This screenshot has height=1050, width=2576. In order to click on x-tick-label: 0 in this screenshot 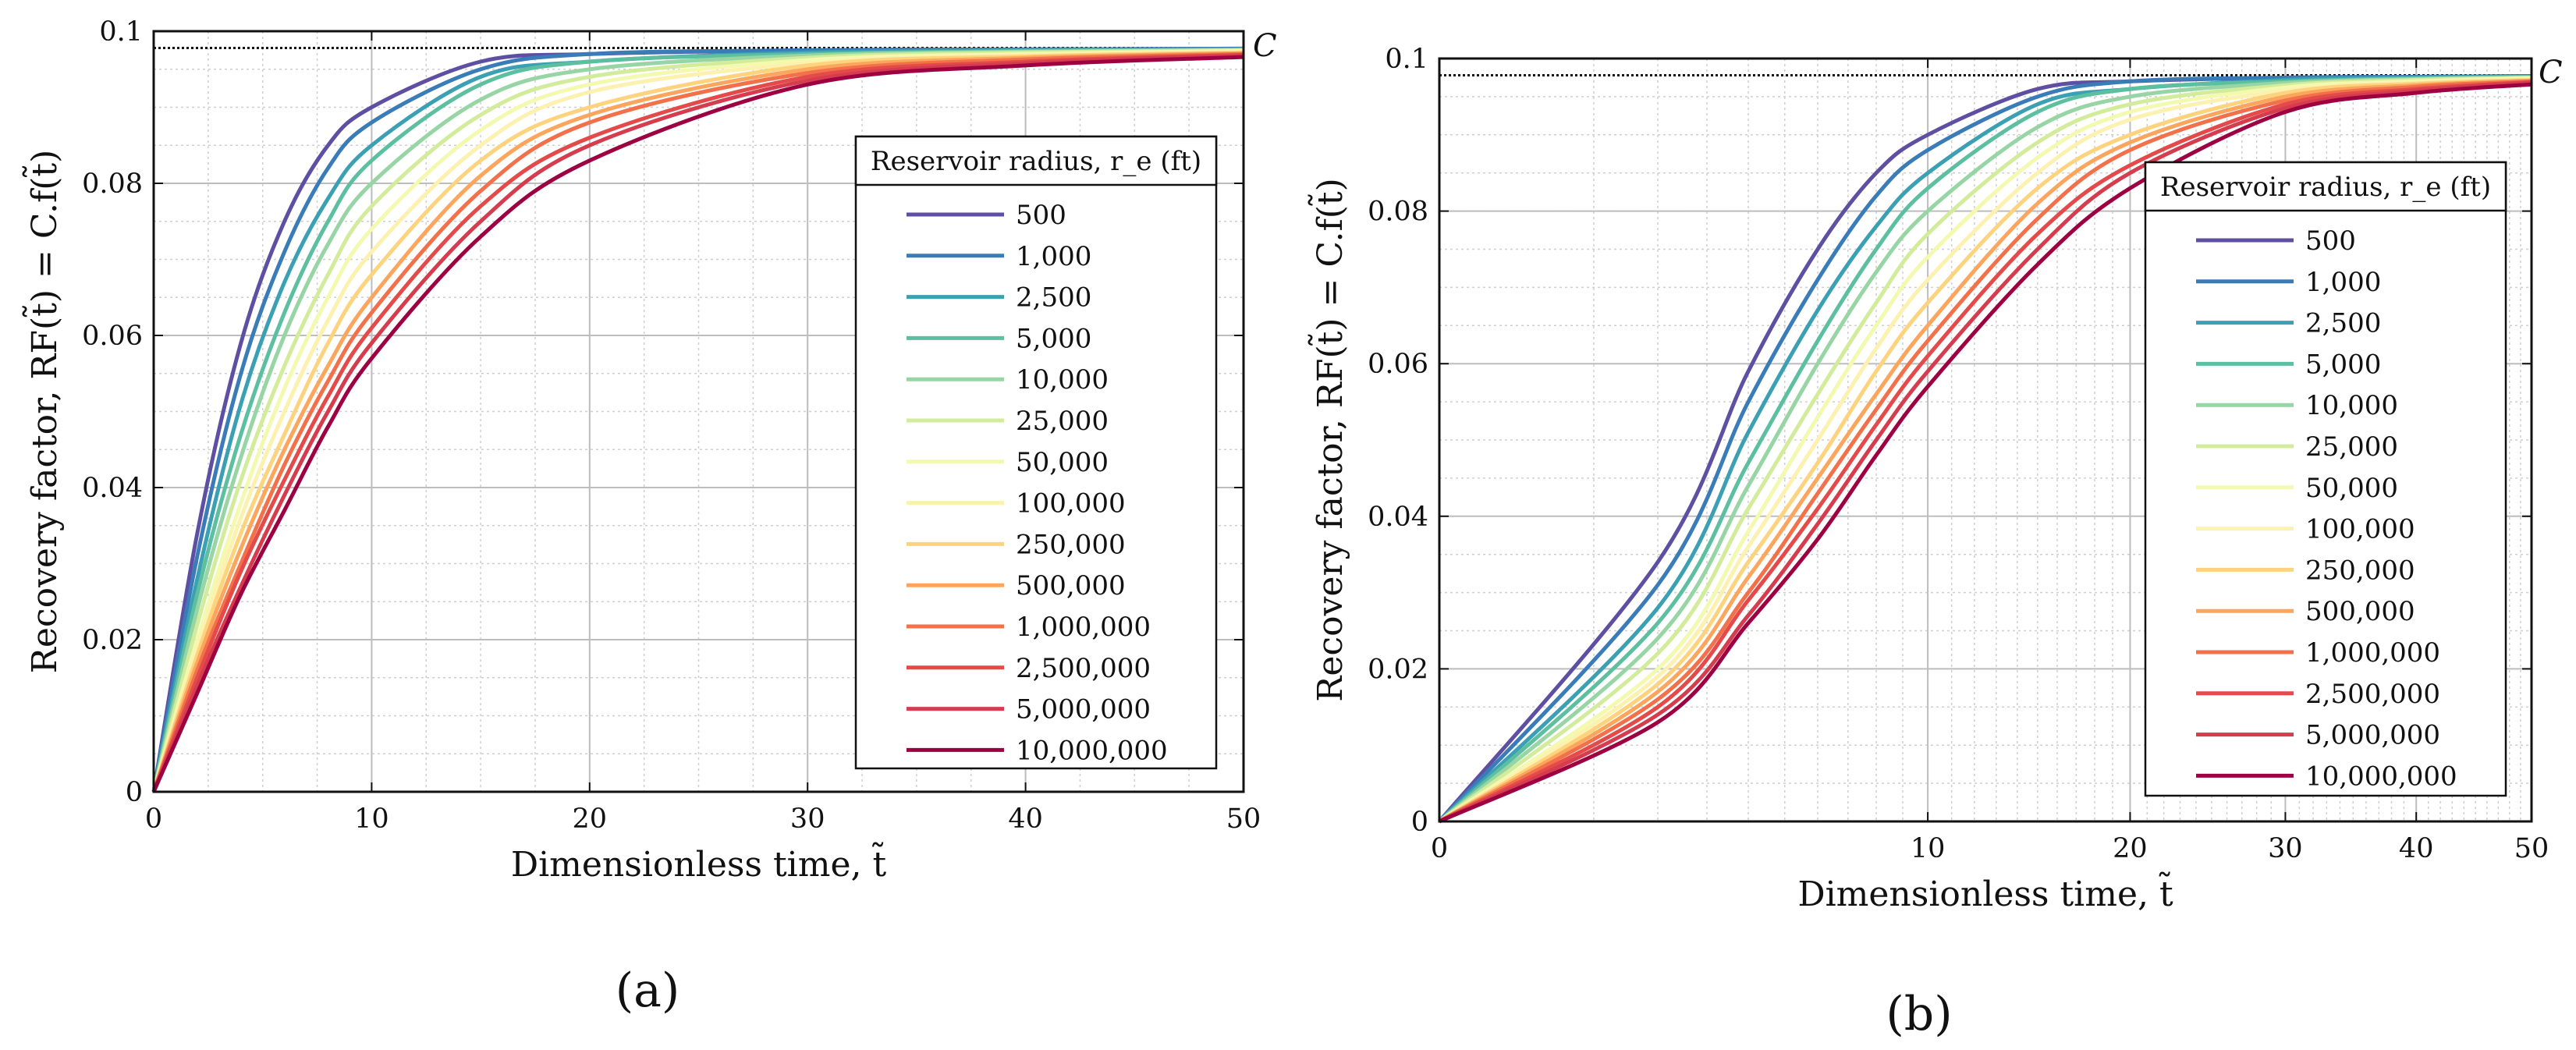, I will do `click(1439, 848)`.